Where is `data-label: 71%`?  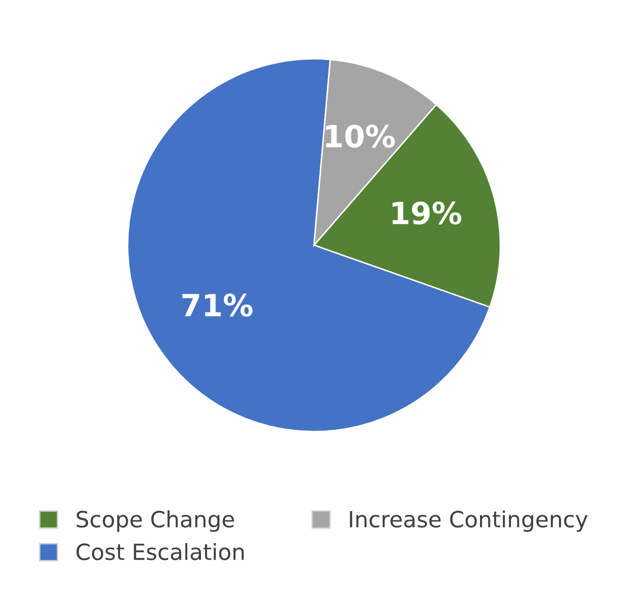 data-label: 71% is located at coordinates (217, 305).